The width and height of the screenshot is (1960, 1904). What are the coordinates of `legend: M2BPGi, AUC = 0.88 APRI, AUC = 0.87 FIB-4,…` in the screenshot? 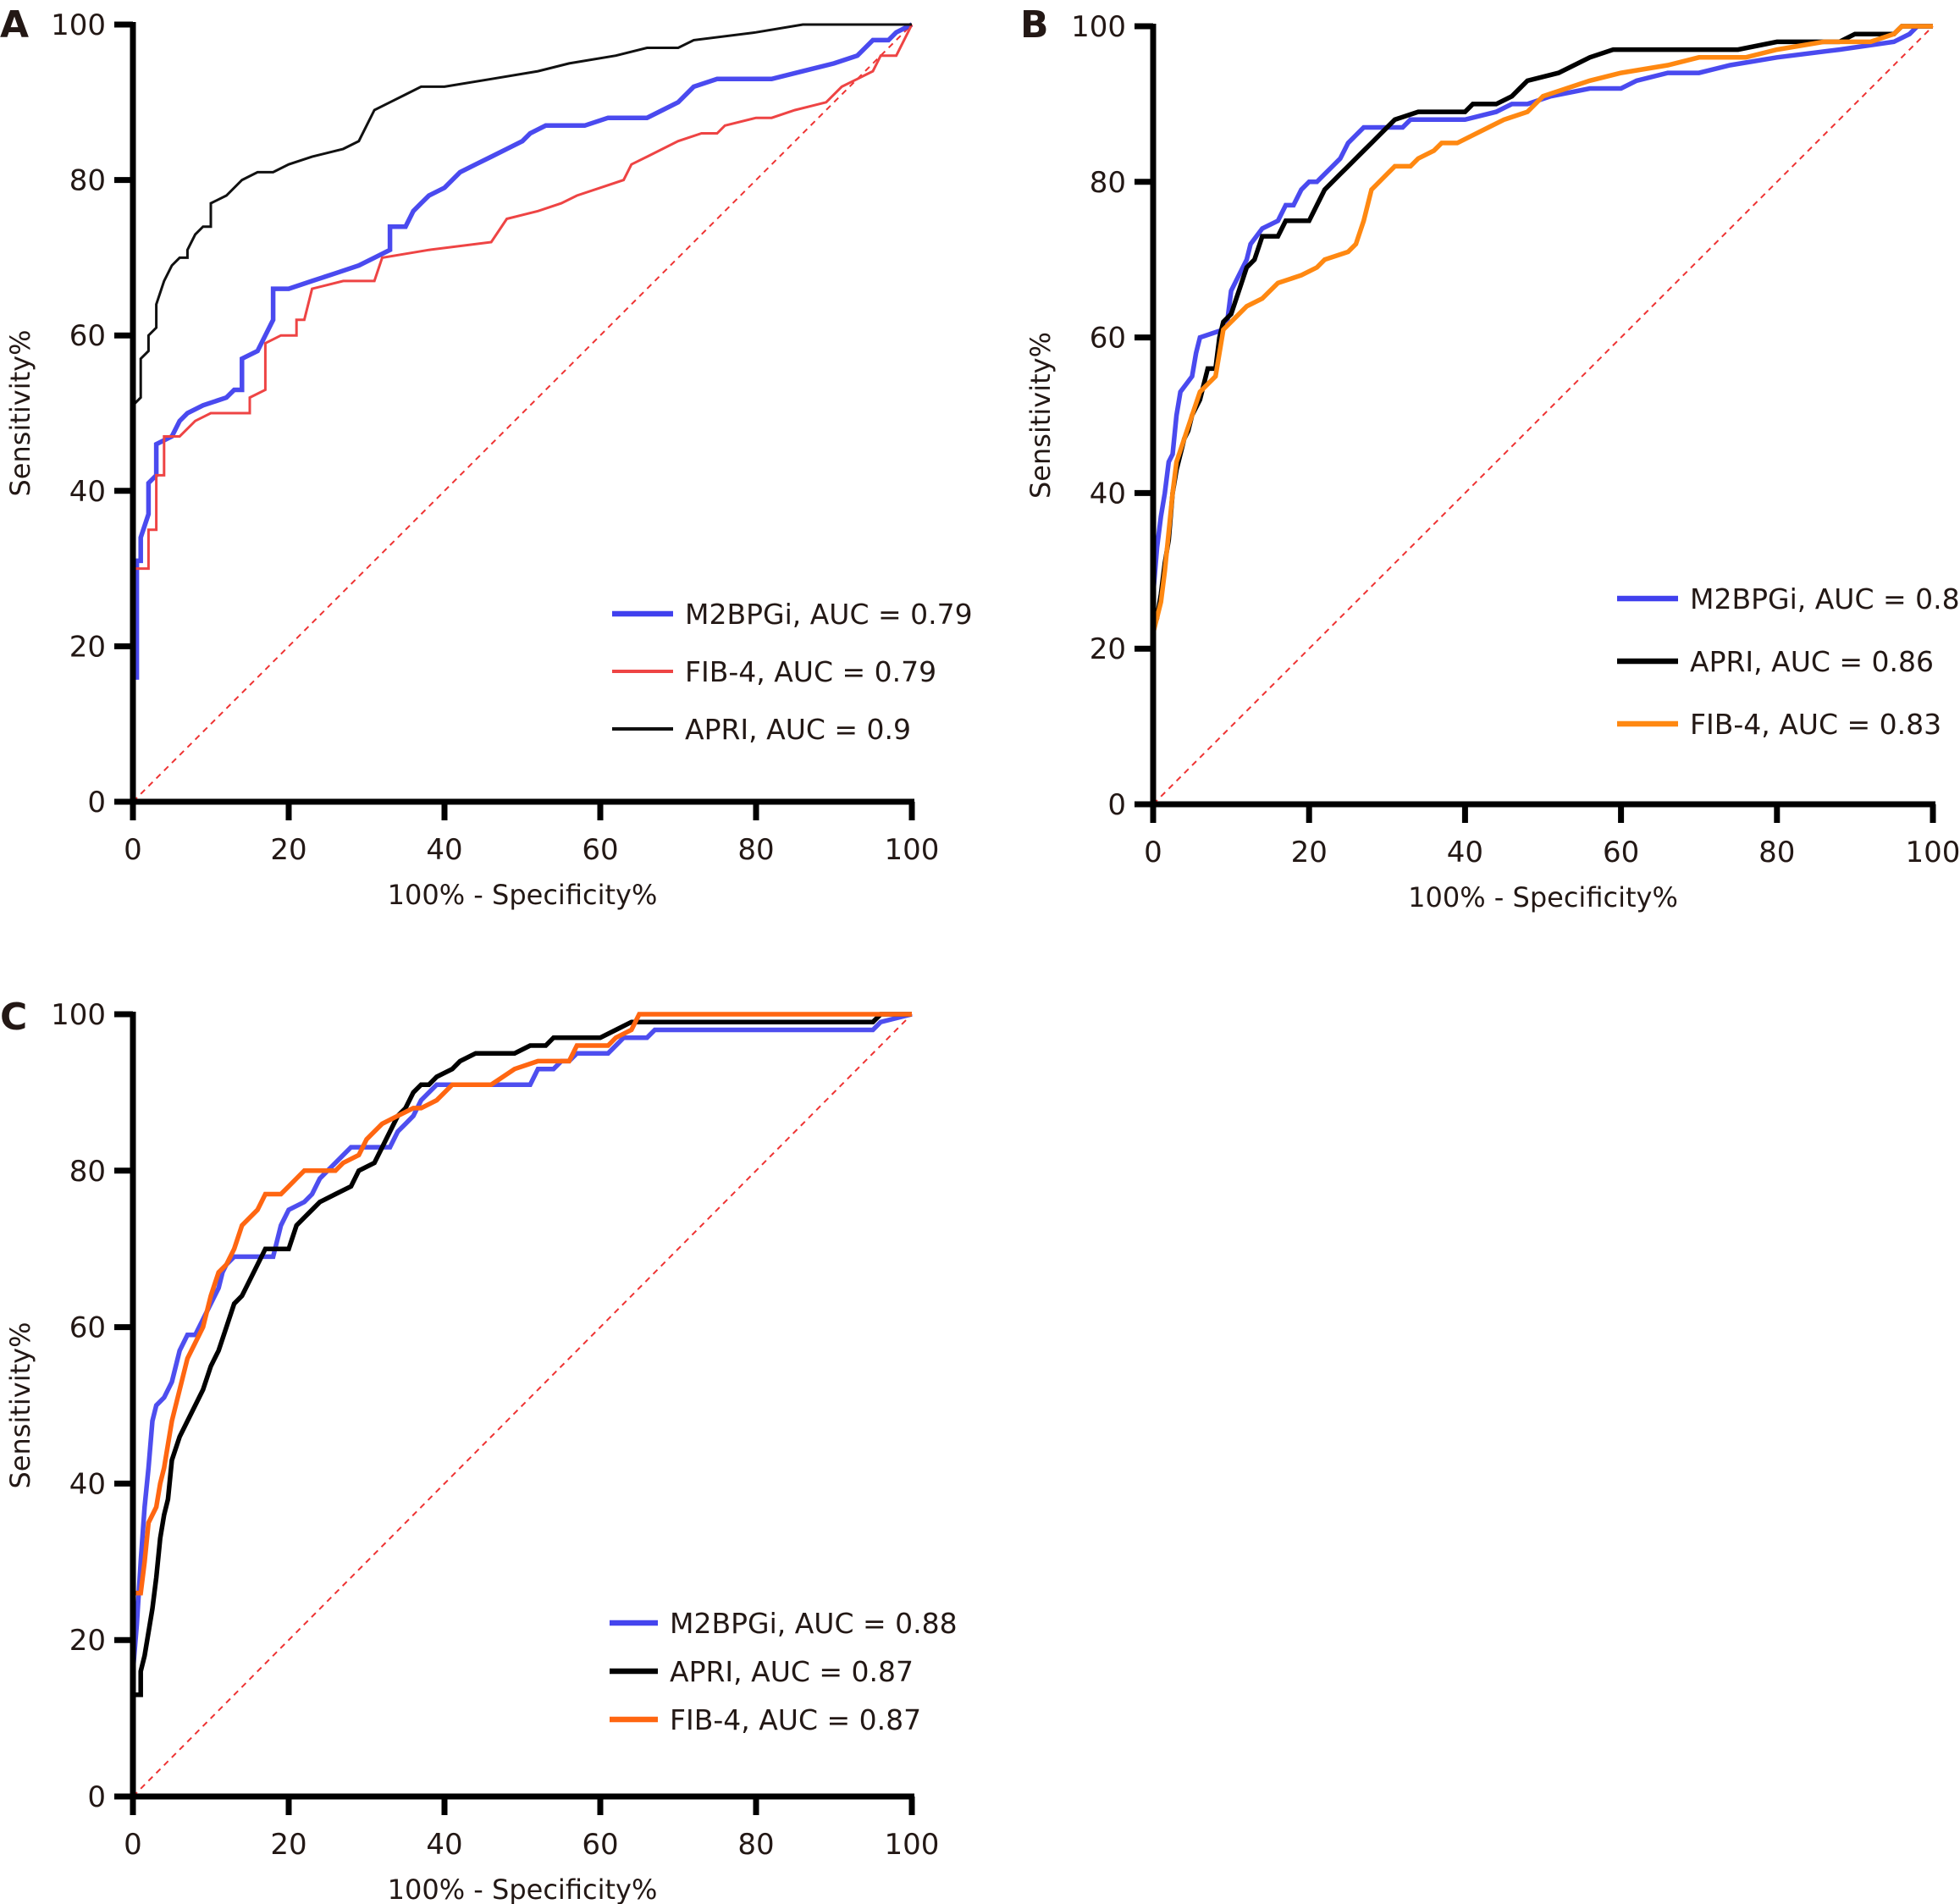 It's located at (784, 1671).